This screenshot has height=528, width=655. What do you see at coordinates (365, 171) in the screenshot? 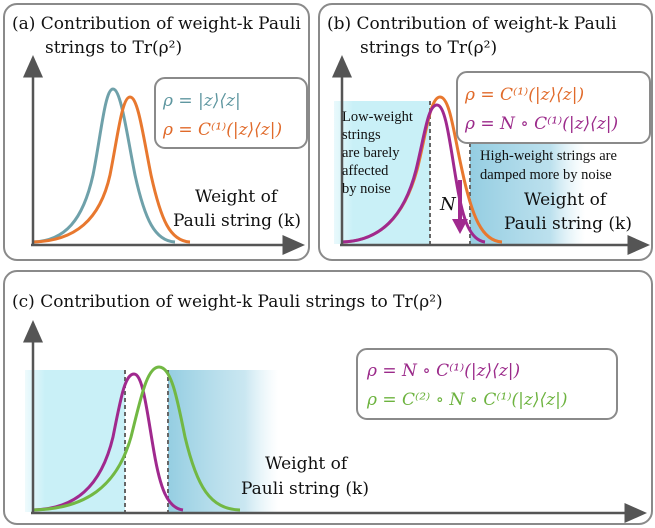
I see `low-note-line4: affected` at bounding box center [365, 171].